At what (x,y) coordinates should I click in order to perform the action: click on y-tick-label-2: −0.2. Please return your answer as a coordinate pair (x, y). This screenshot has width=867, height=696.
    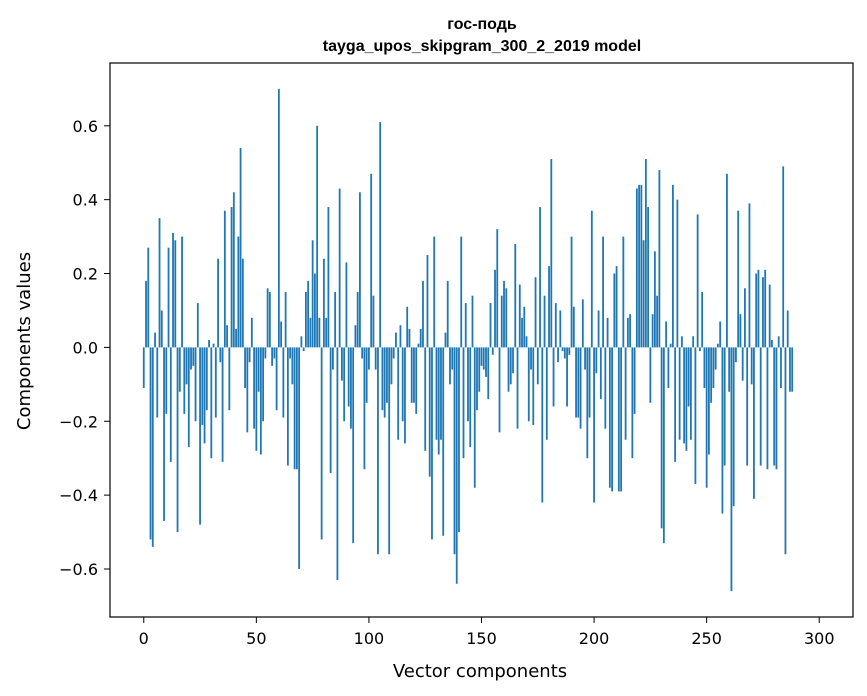
    Looking at the image, I should click on (78, 421).